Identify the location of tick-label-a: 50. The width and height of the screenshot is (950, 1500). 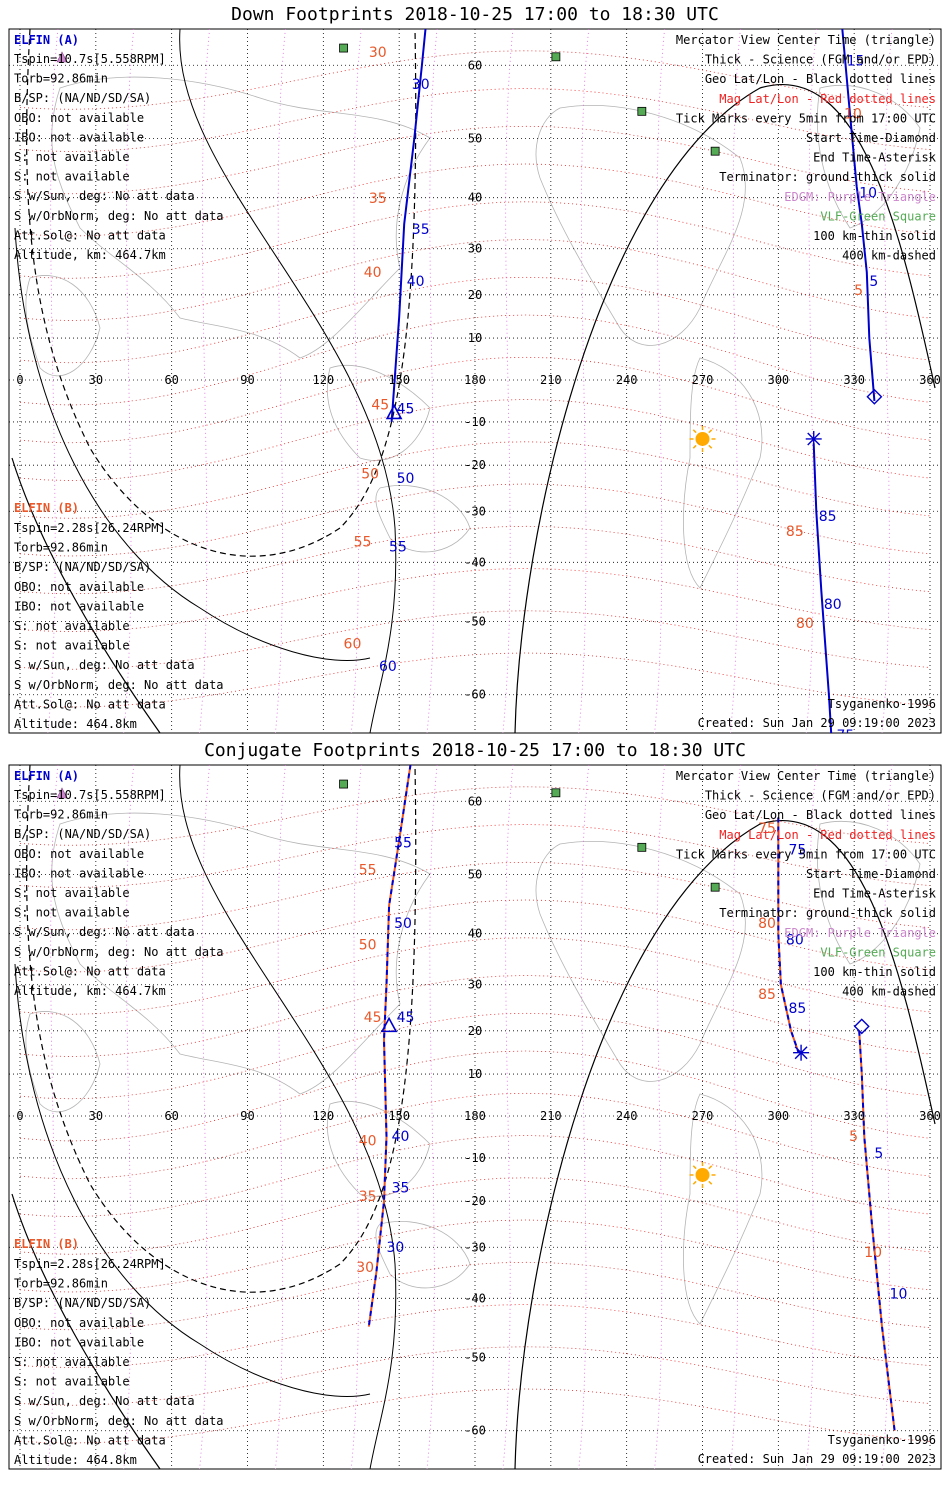
(403, 924).